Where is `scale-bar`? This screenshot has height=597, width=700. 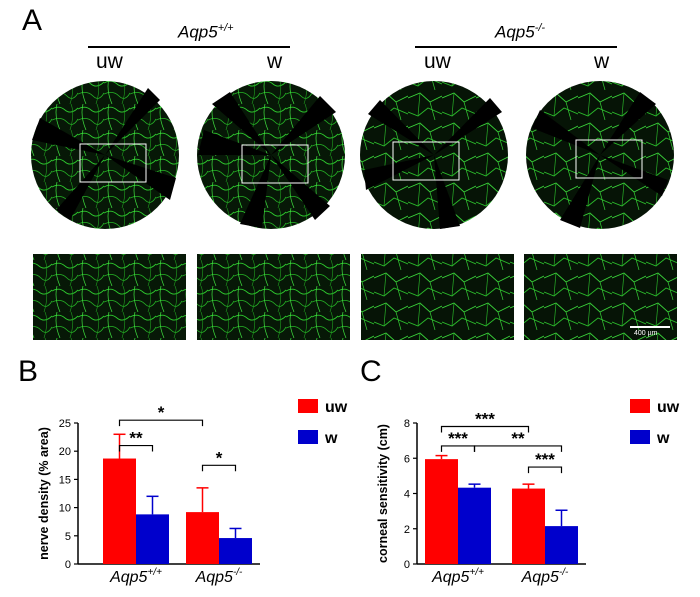 scale-bar is located at coordinates (650, 327).